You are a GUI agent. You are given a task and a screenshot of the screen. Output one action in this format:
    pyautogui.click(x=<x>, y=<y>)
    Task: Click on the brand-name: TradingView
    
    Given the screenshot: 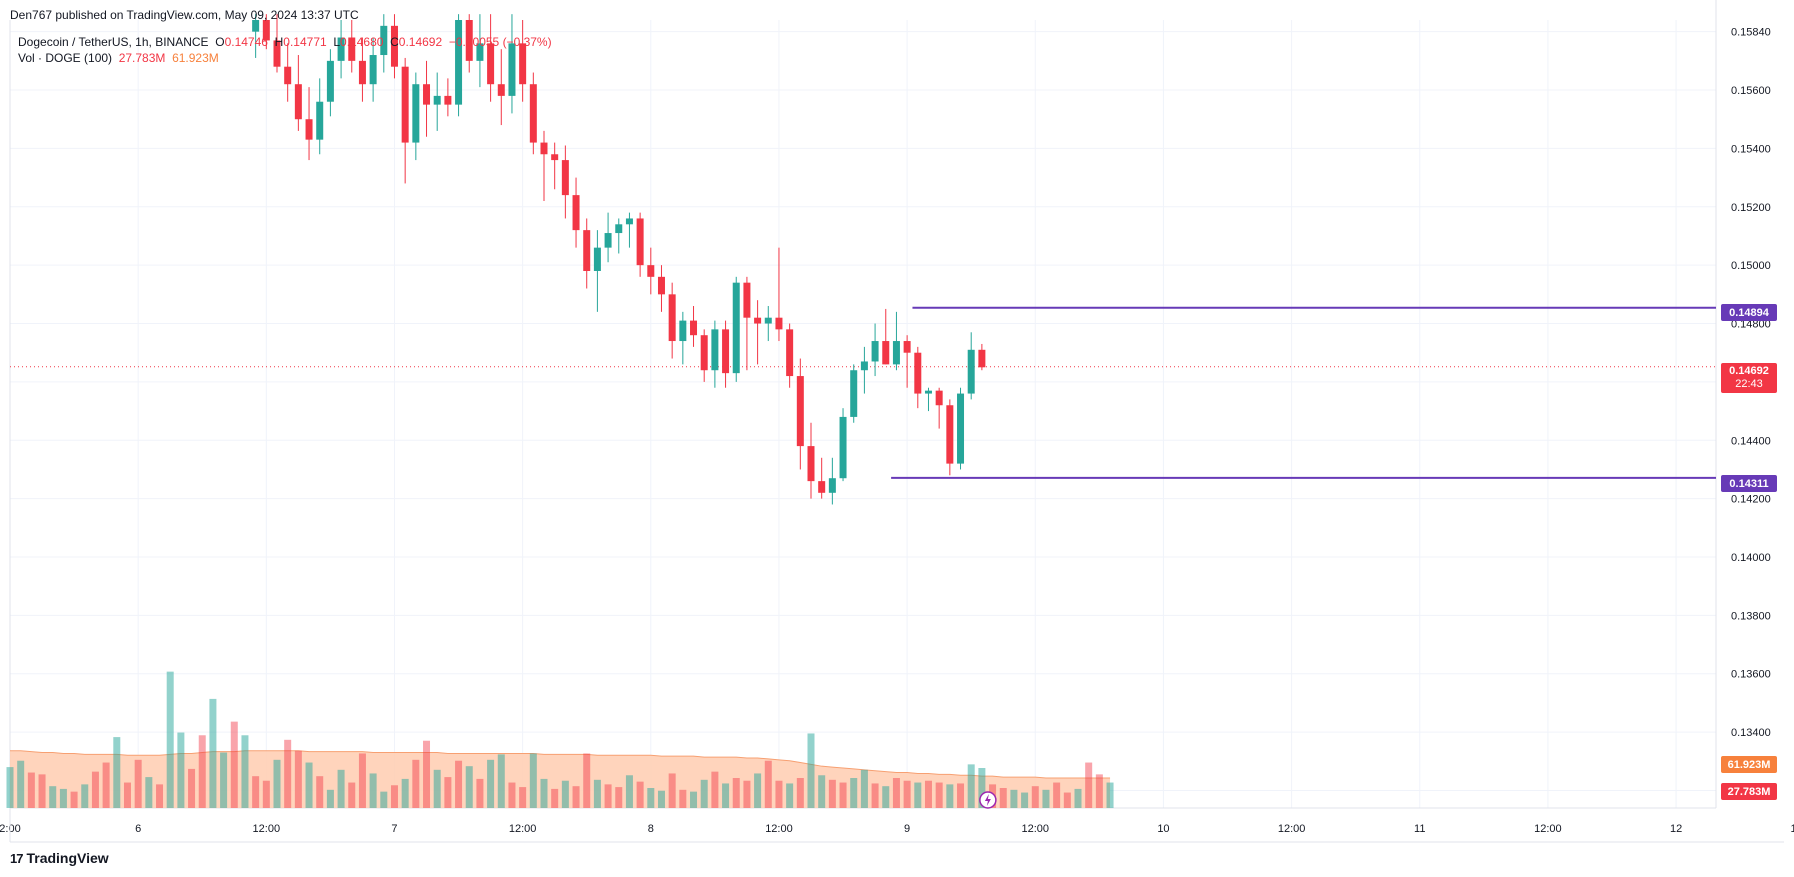 What is the action you would take?
    pyautogui.click(x=67, y=858)
    